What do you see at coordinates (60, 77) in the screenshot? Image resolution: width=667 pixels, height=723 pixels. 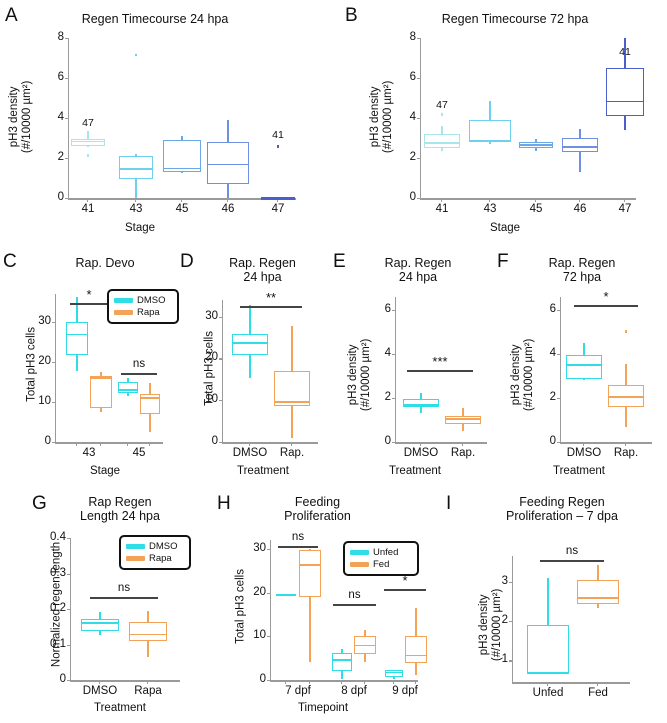 I see `y-tick-label: 6` at bounding box center [60, 77].